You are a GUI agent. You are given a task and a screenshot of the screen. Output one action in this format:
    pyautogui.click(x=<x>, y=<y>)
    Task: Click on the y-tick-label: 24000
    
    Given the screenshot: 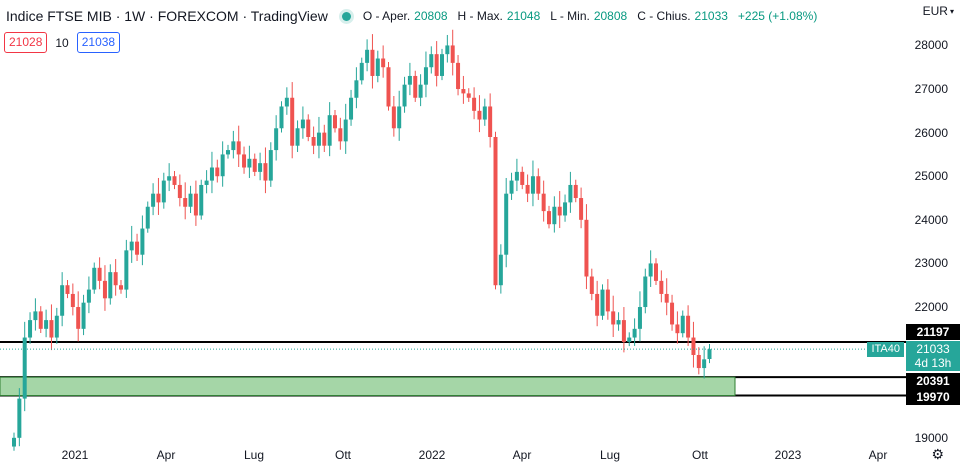 What is the action you would take?
    pyautogui.click(x=931, y=219)
    